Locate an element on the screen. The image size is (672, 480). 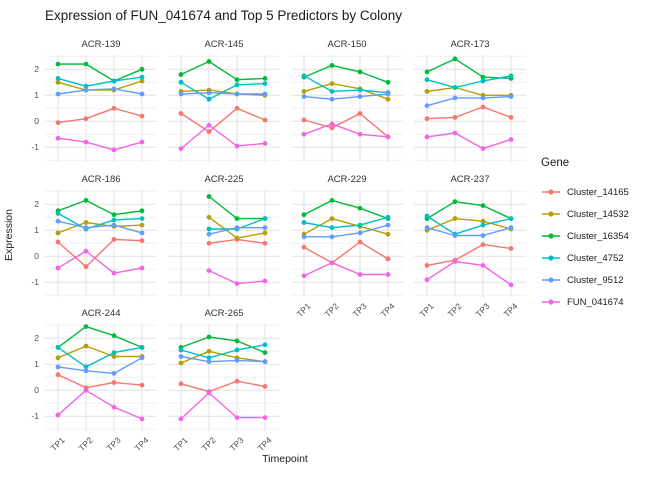
y-tick-label: -1 is located at coordinates (35, 146).